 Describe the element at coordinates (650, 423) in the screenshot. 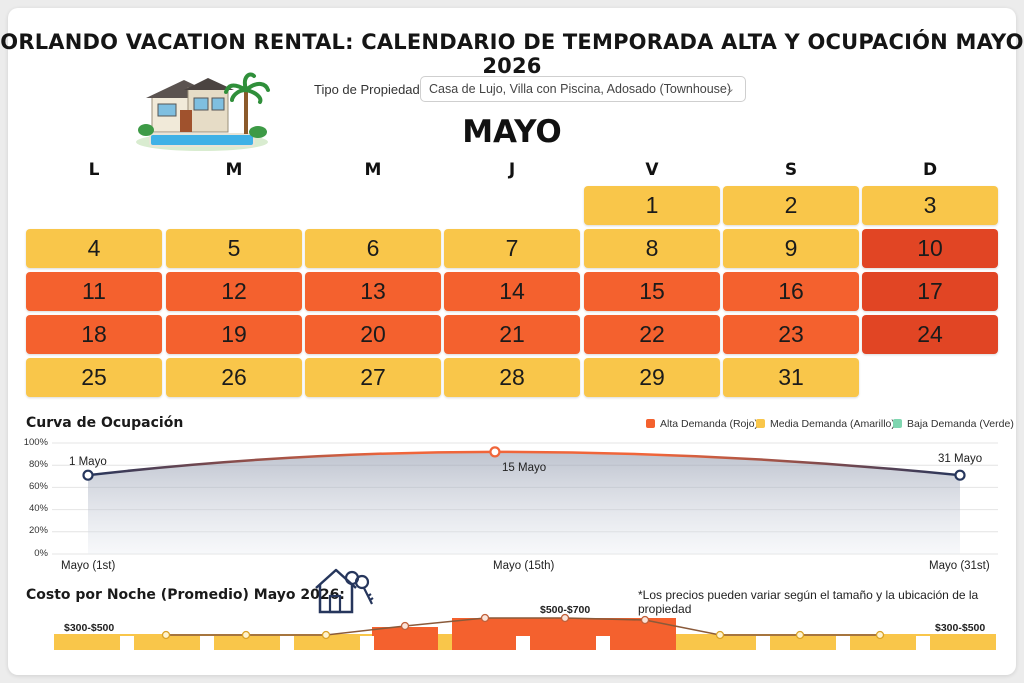

I see `legend-swatch-red` at that location.